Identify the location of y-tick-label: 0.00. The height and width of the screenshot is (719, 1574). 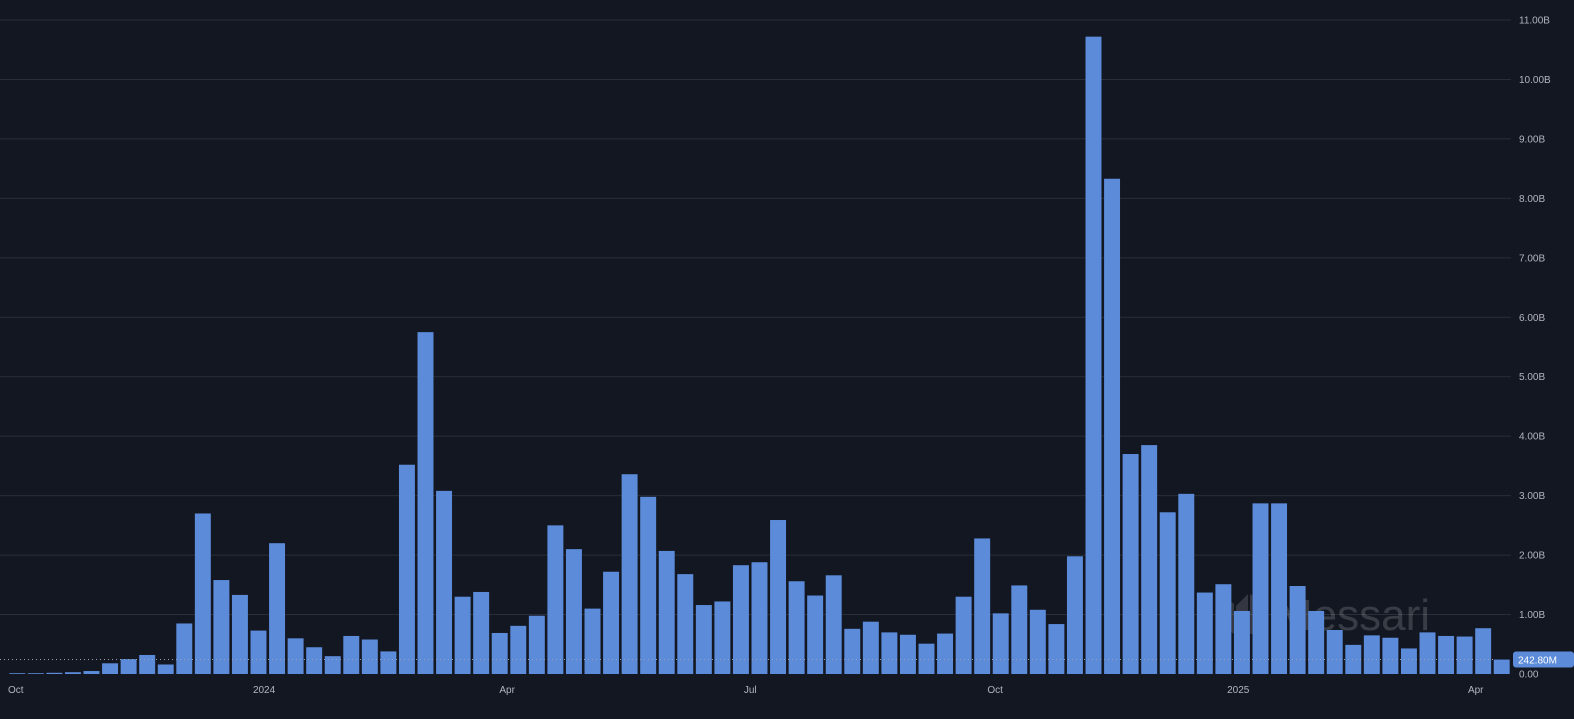
(1529, 675).